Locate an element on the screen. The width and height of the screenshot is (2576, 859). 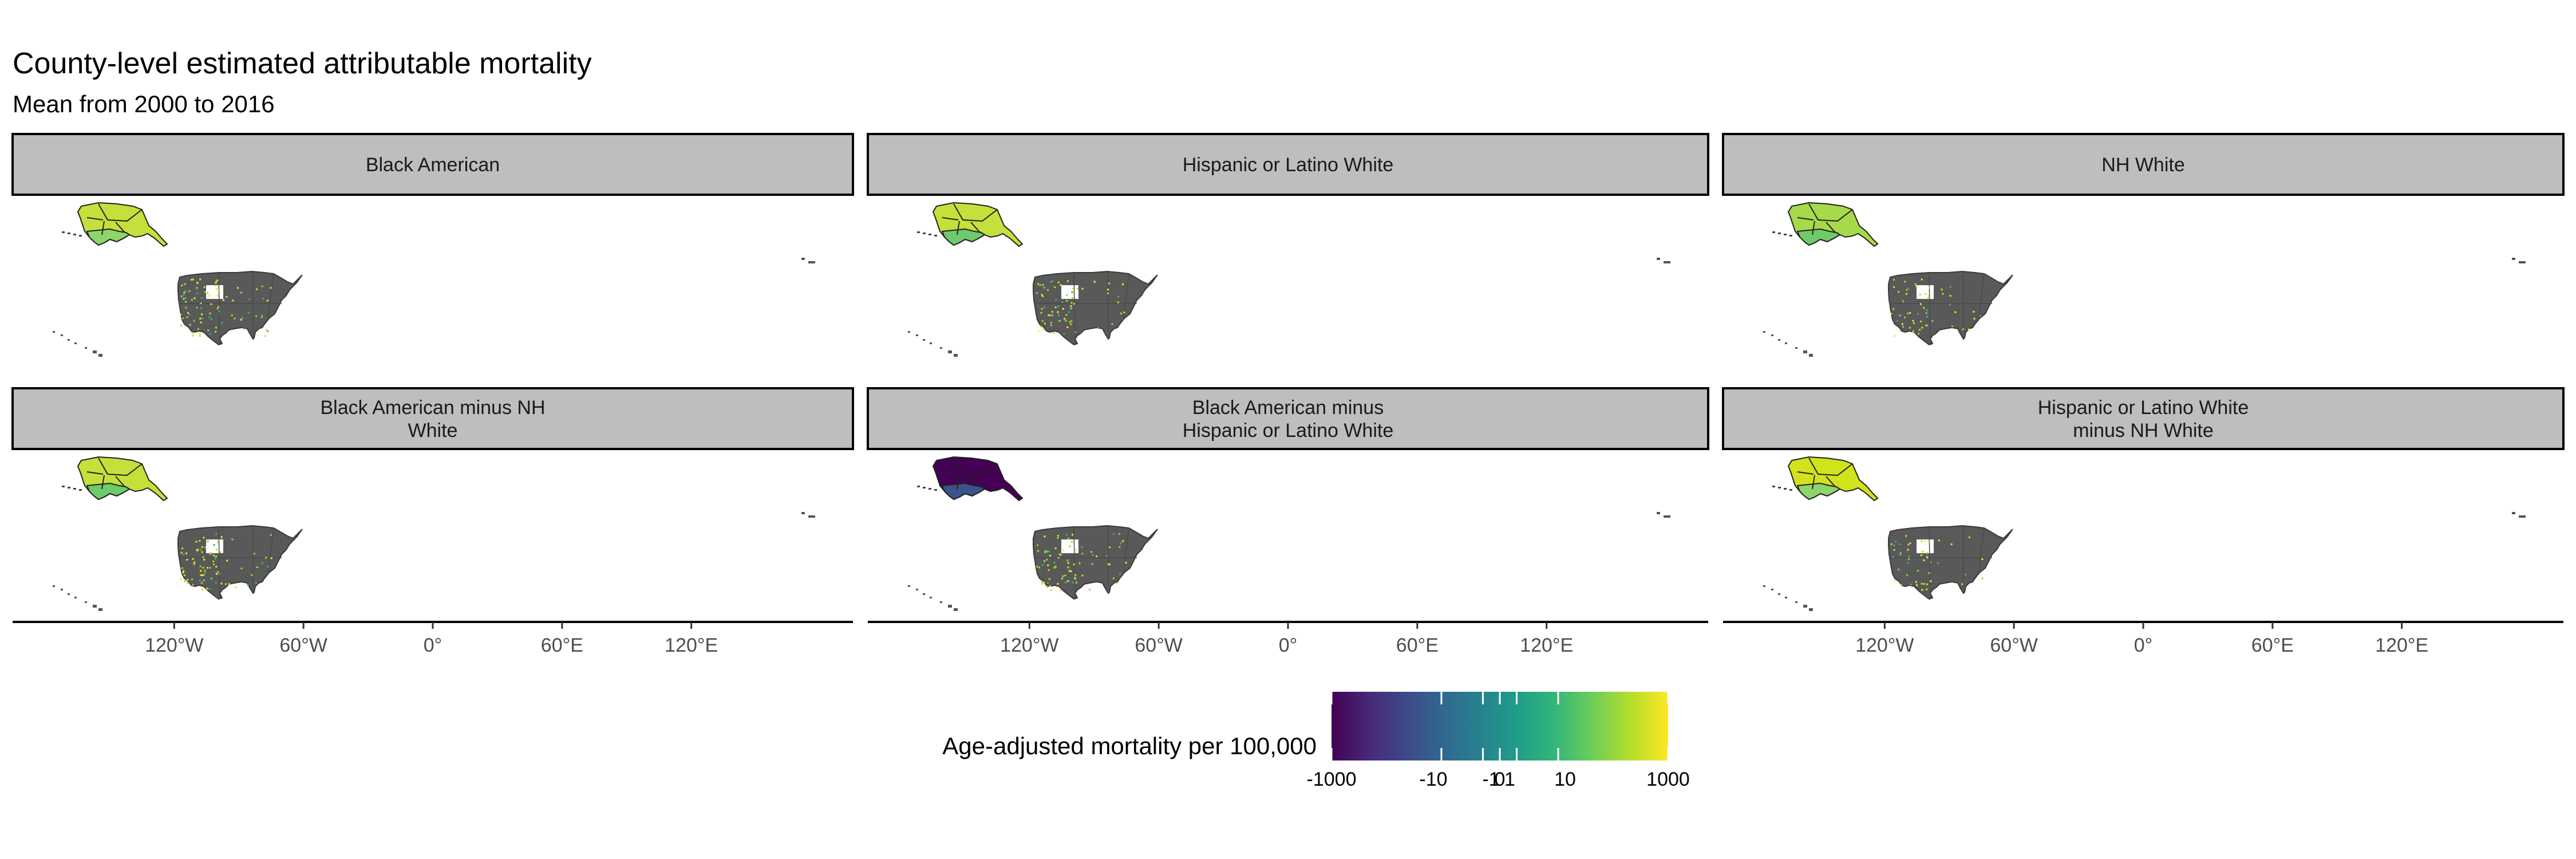
legend-tick-label: -1 is located at coordinates (1490, 779).